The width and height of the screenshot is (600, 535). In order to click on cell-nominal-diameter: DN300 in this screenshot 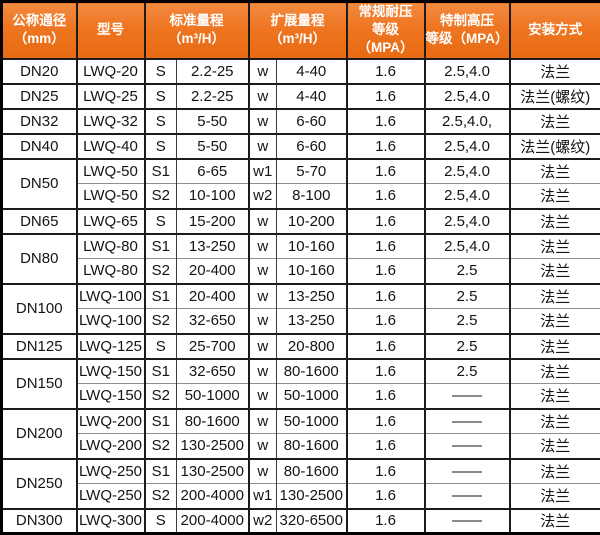, I will do `click(38, 520)`.